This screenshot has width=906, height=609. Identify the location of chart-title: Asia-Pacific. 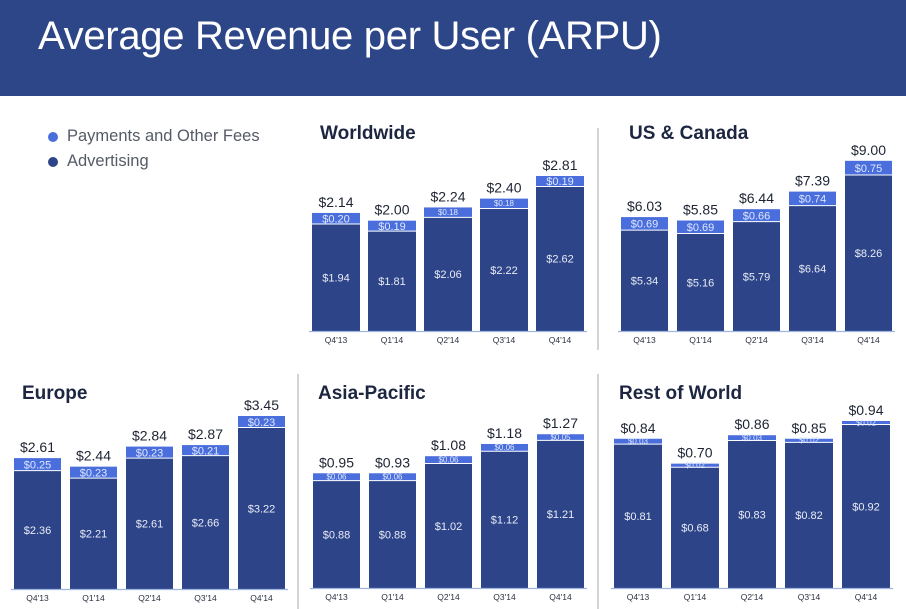
(372, 393).